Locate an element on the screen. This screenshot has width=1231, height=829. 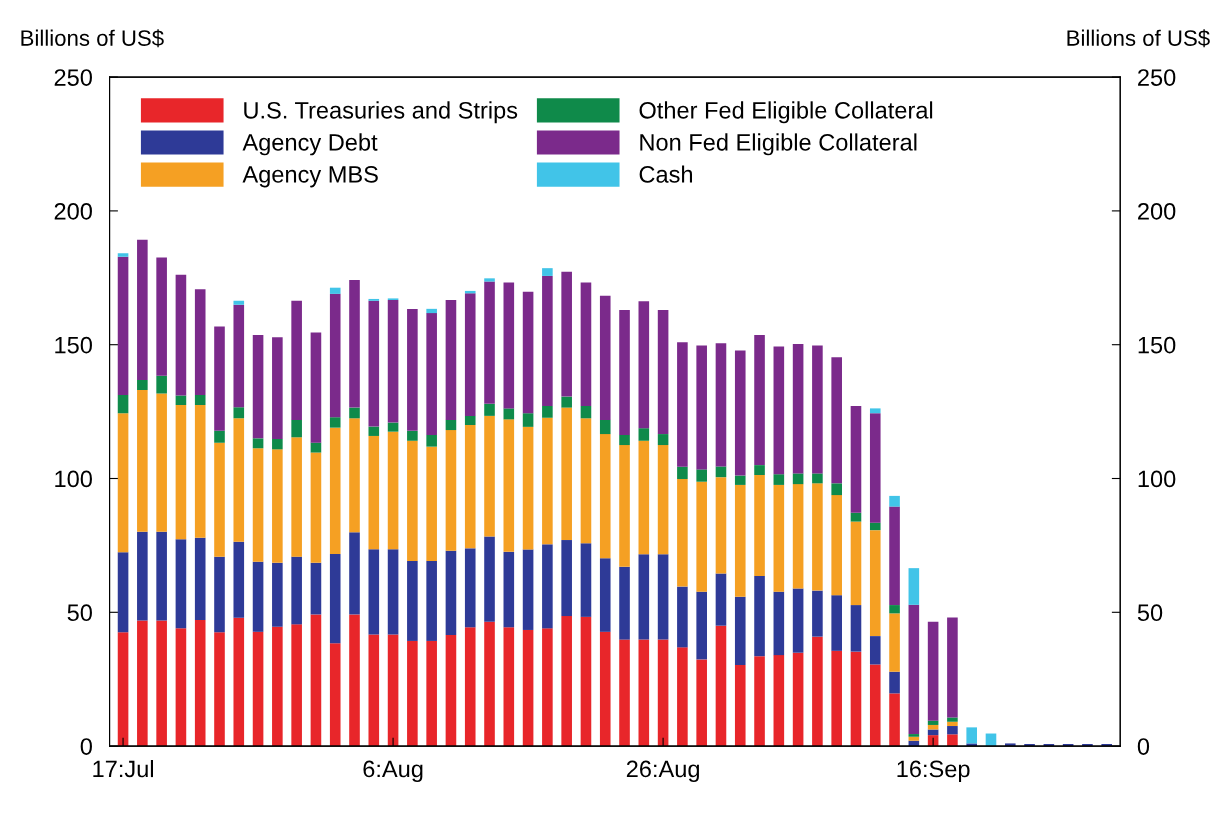
y-tick-label: 100 is located at coordinates (73, 479).